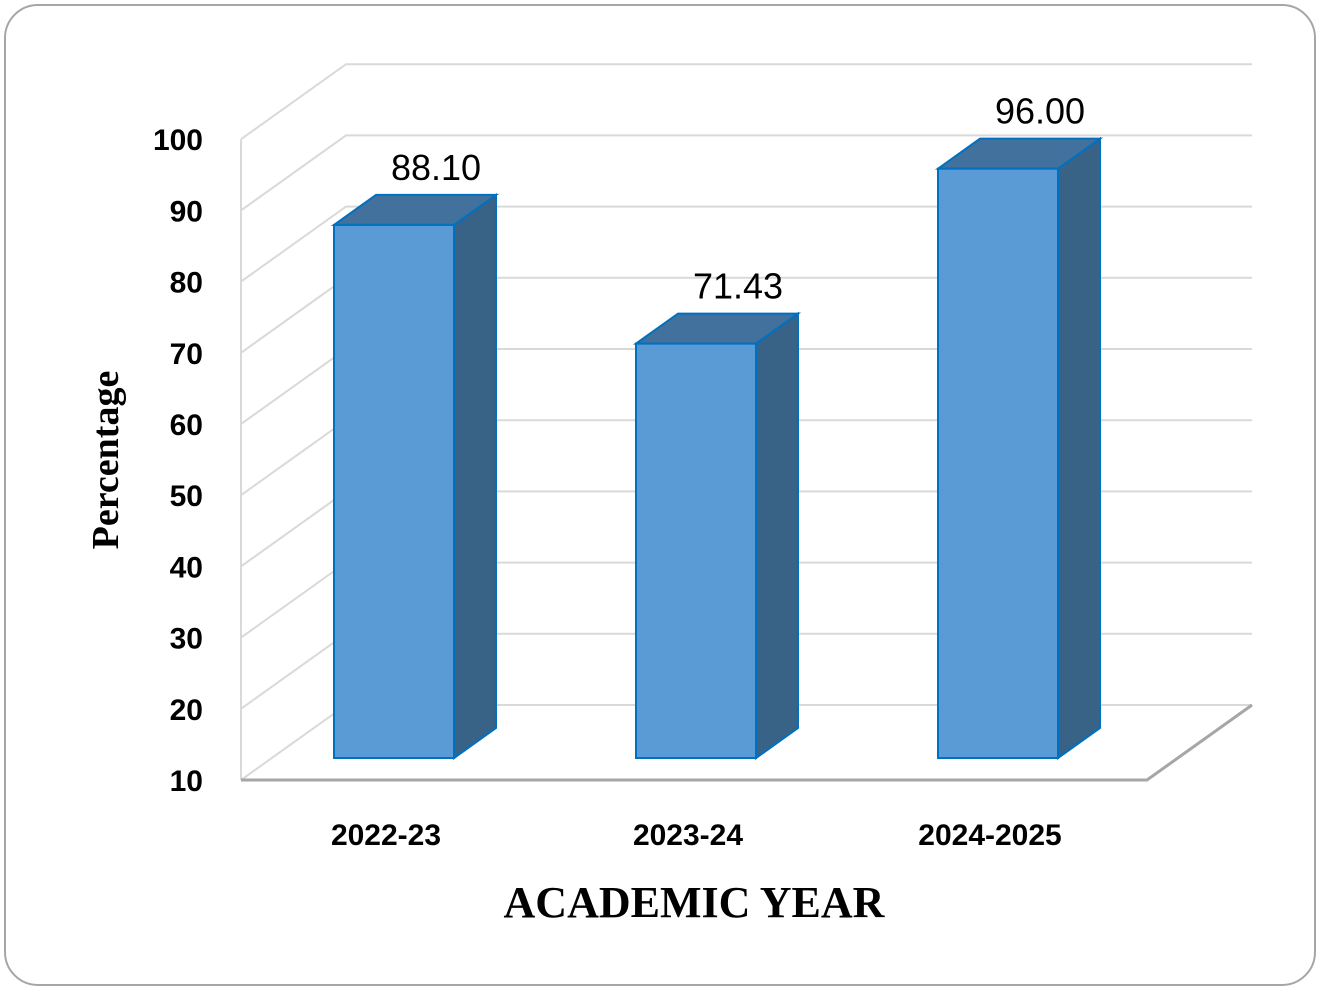 This screenshot has height=992, width=1322. I want to click on data-label: 88.10, so click(436, 167).